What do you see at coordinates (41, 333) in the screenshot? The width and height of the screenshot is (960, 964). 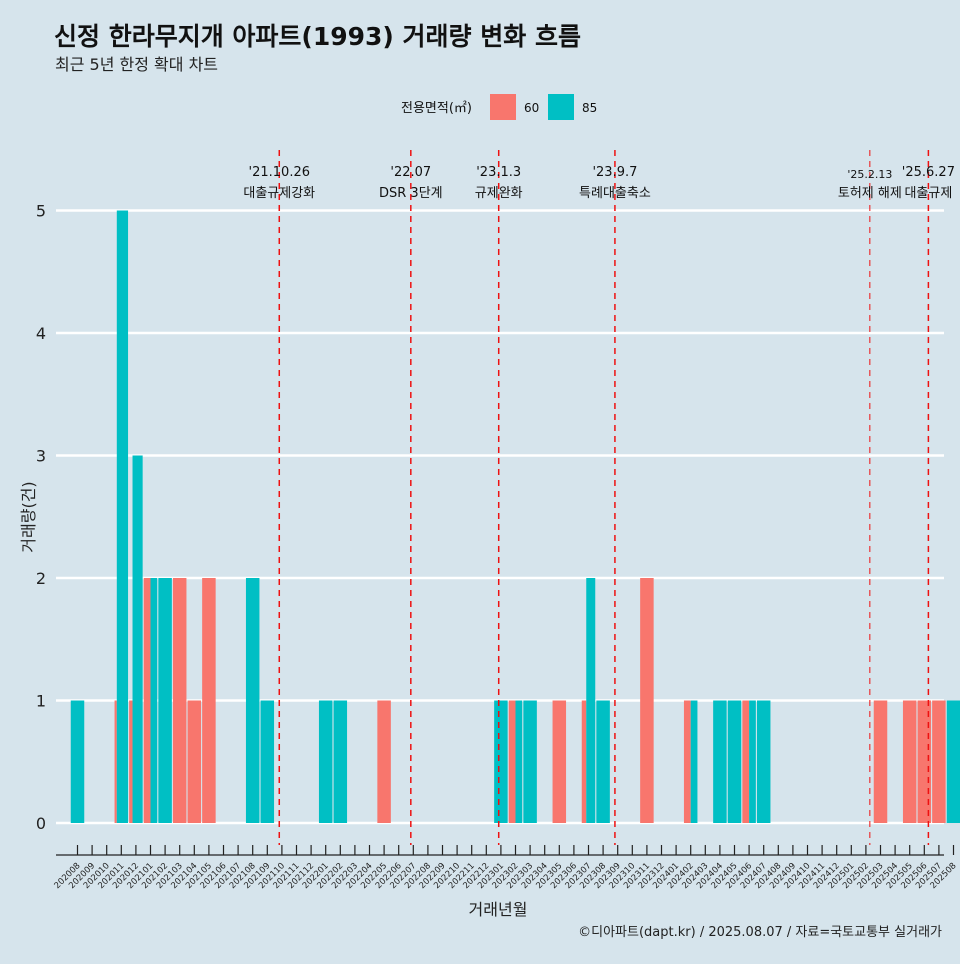 I see `y-tick-label: 4` at bounding box center [41, 333].